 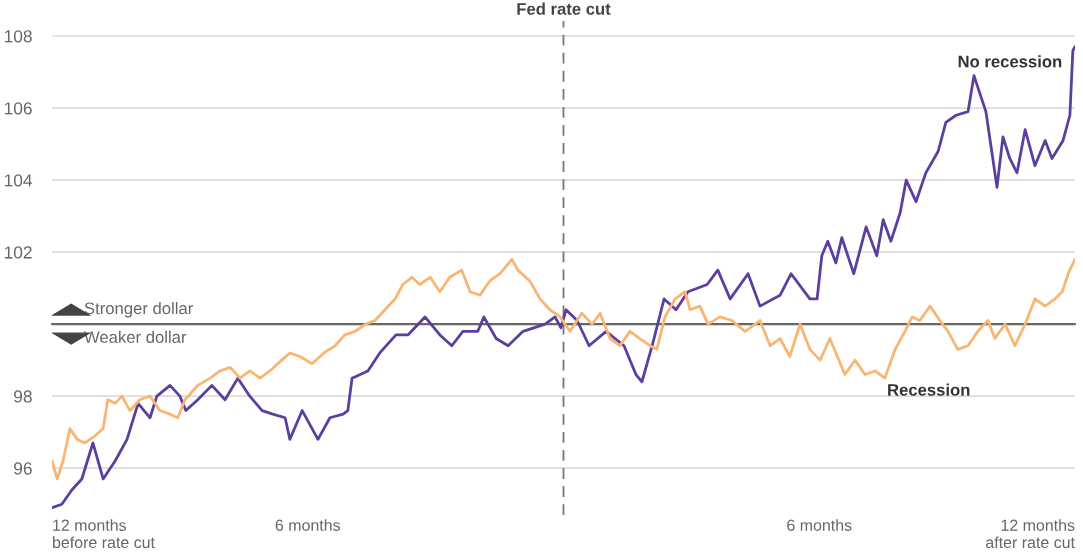 I want to click on series-label: Recession, so click(x=929, y=389).